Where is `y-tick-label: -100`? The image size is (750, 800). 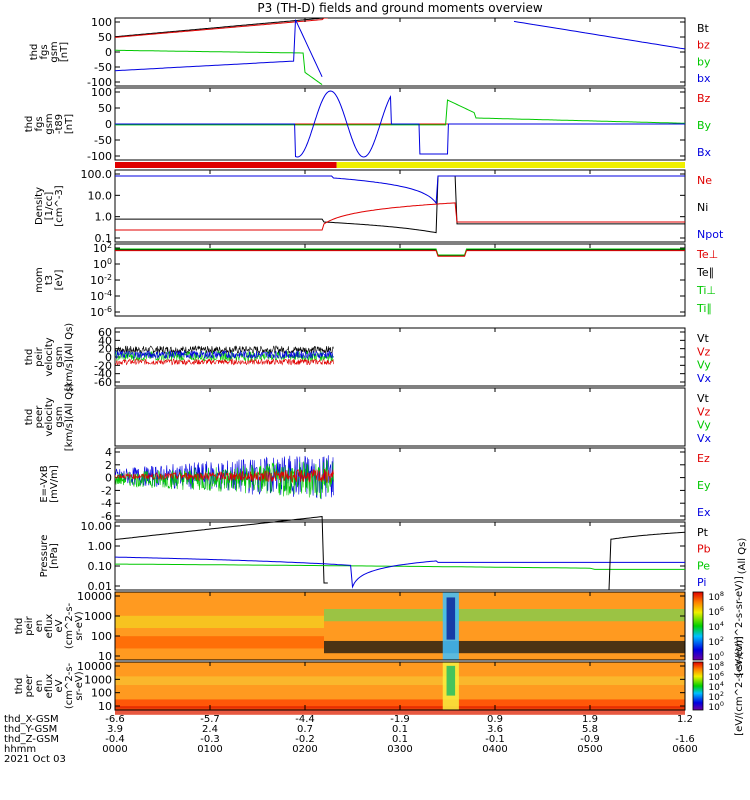 y-tick-label: -100 is located at coordinates (99, 156).